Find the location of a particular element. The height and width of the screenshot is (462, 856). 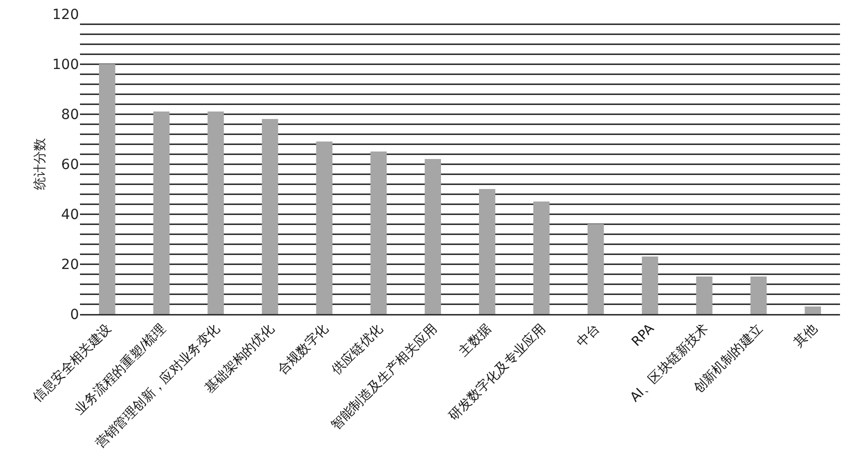

x-tick-label: 主数据 is located at coordinates (475, 340).